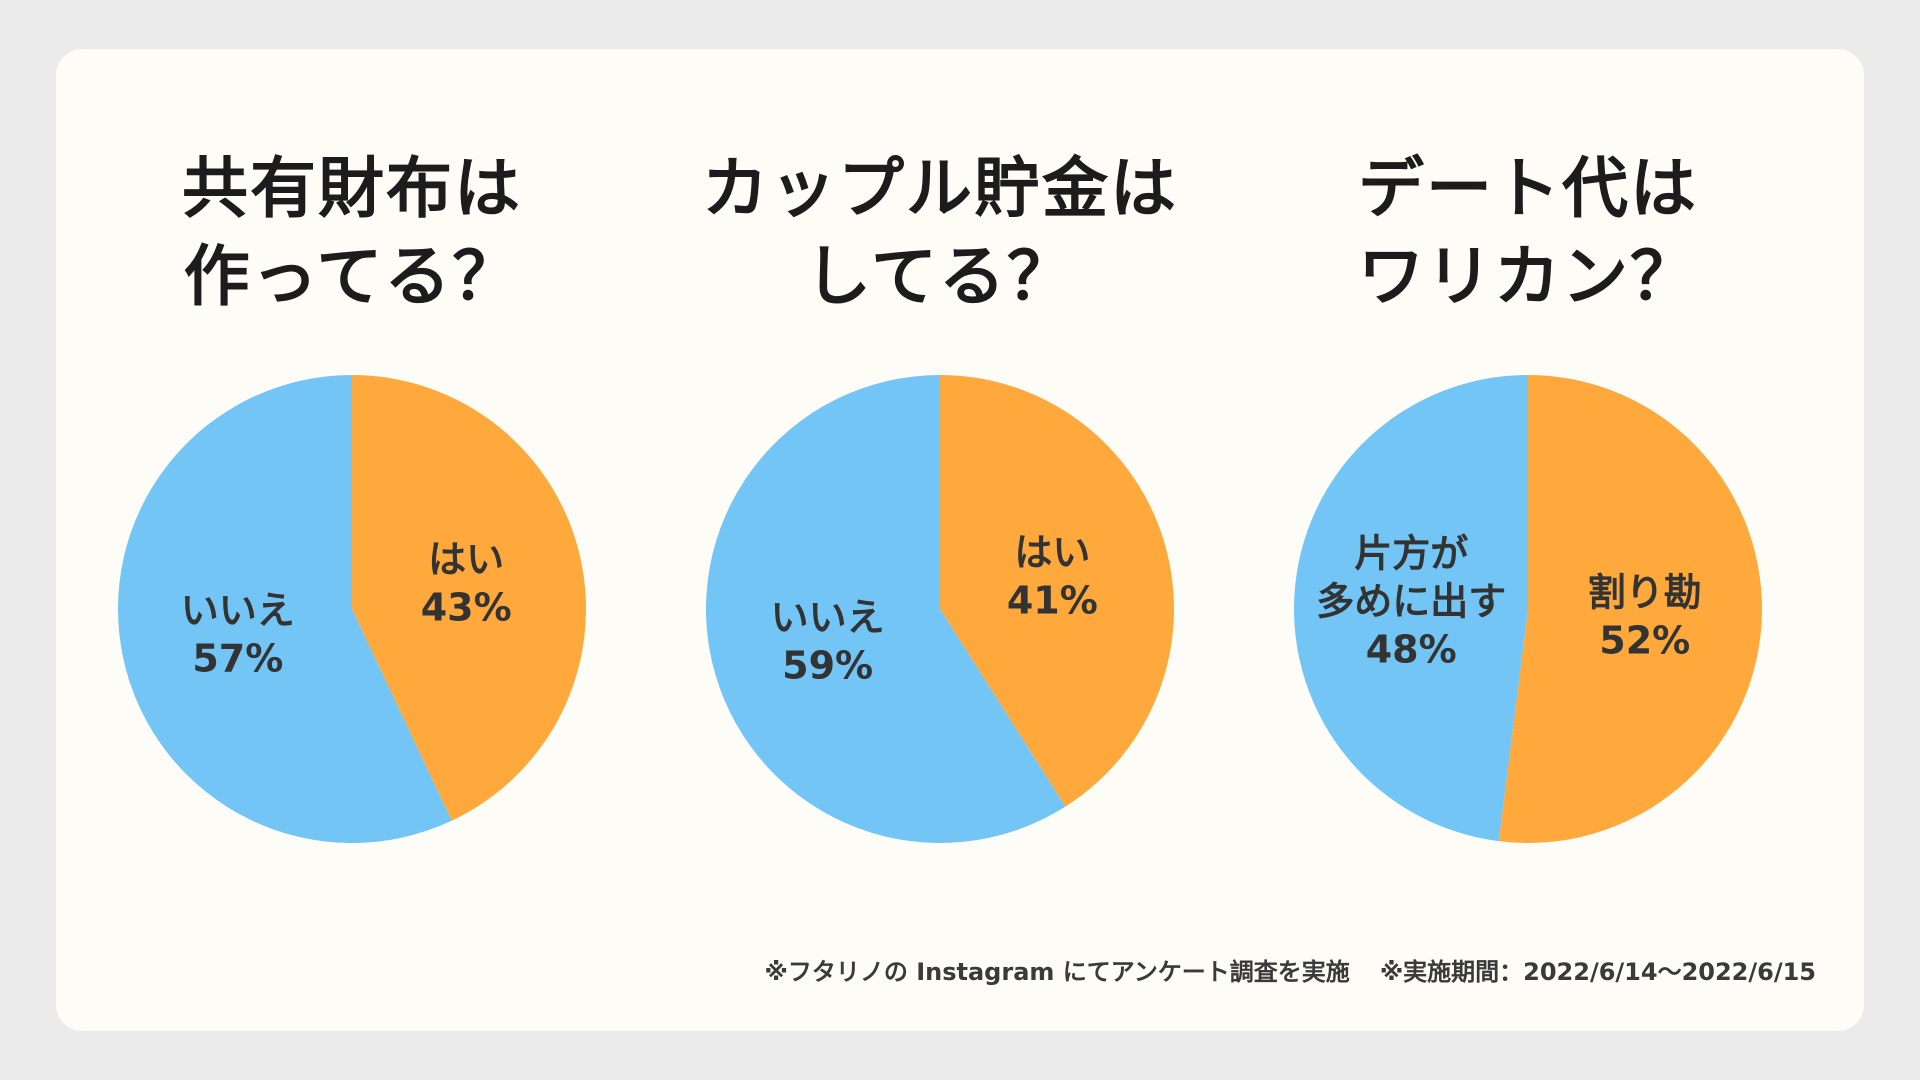 The width and height of the screenshot is (1920, 1080). I want to click on slice-value-label-0: 43%, so click(466, 607).